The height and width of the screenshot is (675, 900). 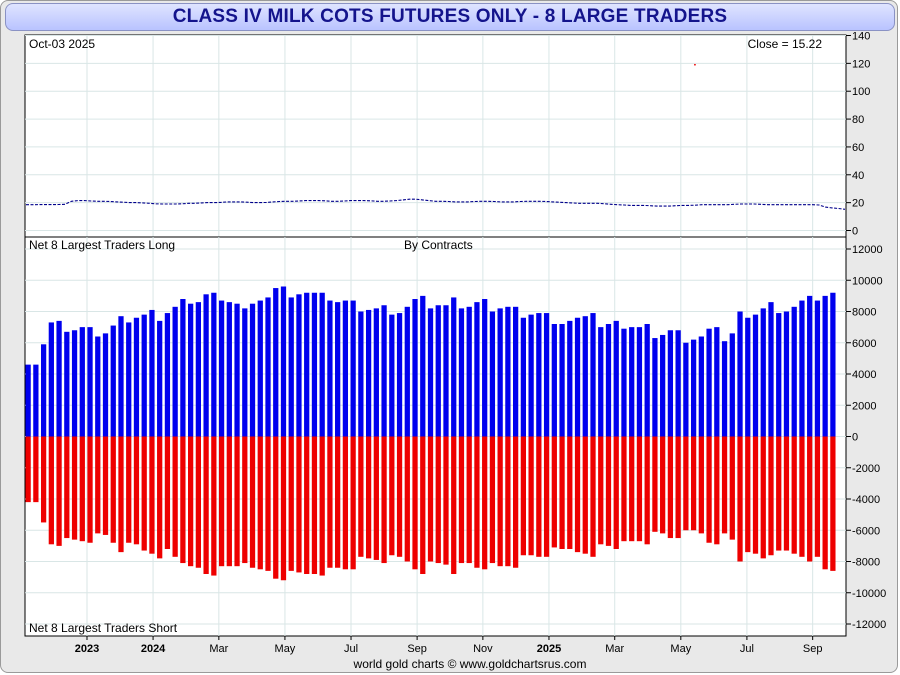 I want to click on positions-y-tick-label: 12000, so click(x=867, y=250).